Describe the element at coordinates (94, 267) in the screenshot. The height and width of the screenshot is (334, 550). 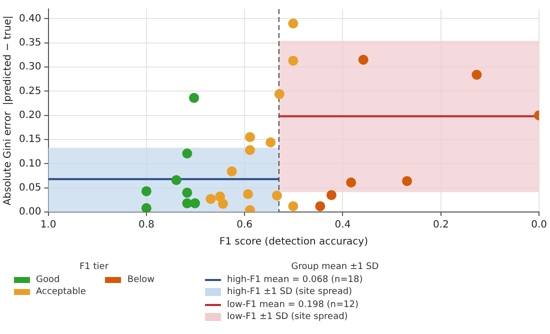
I see `legend-title: F1 tier` at that location.